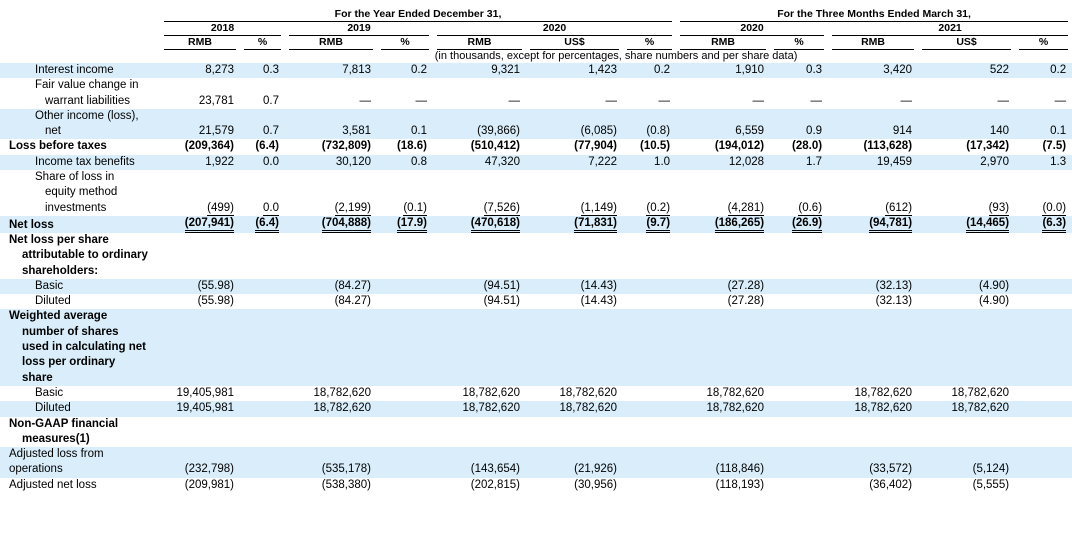 This screenshot has height=546, width=1072. What do you see at coordinates (200, 301) in the screenshot?
I see `table-cell: (55.98)` at bounding box center [200, 301].